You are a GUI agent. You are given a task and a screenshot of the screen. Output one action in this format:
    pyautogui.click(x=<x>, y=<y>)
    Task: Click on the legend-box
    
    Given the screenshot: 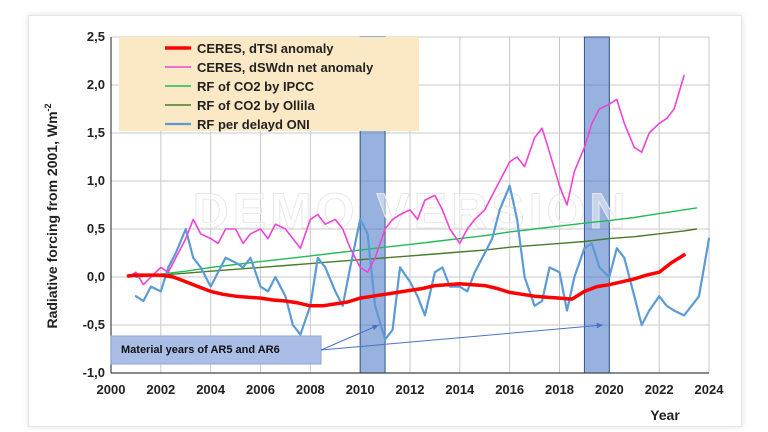 What is the action you would take?
    pyautogui.click(x=269, y=84)
    